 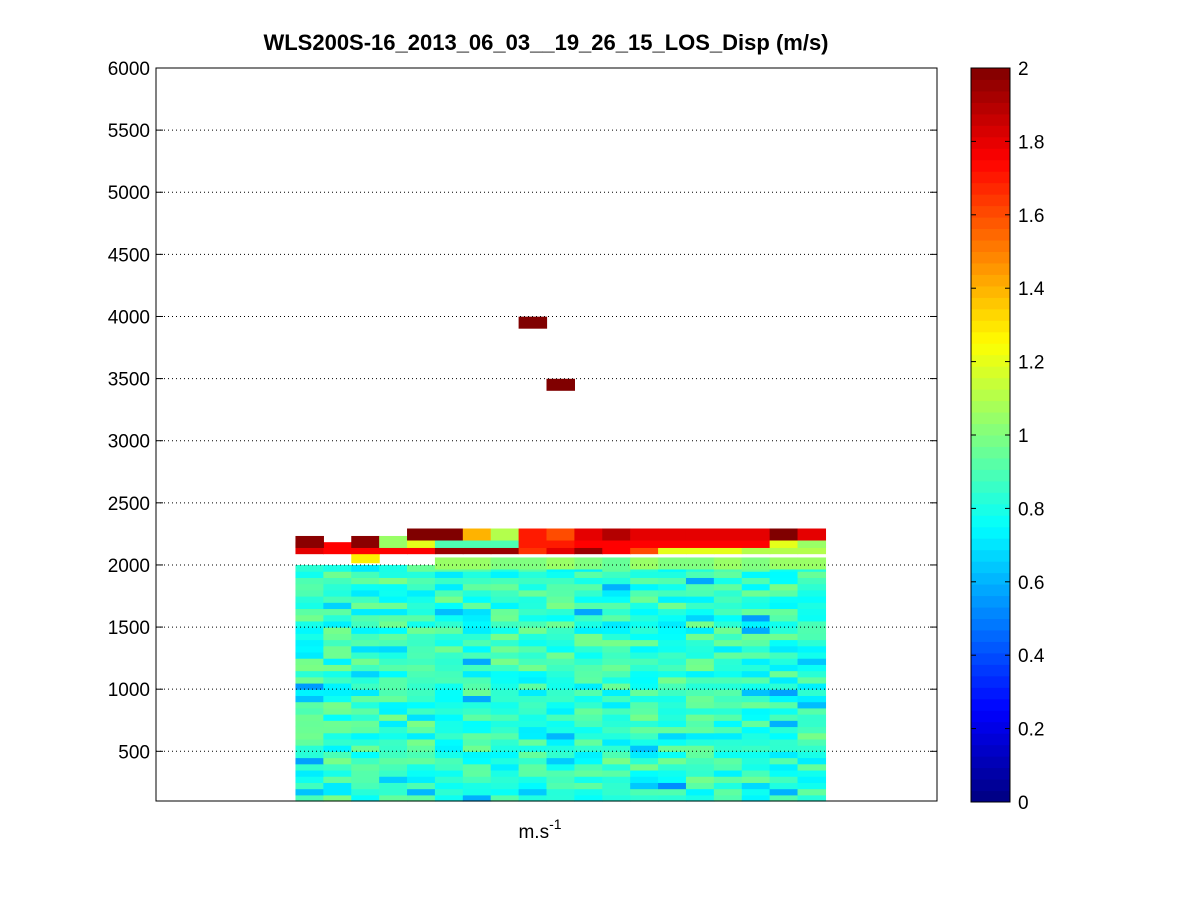 What do you see at coordinates (129, 380) in the screenshot?
I see `y-tick-label: 3500` at bounding box center [129, 380].